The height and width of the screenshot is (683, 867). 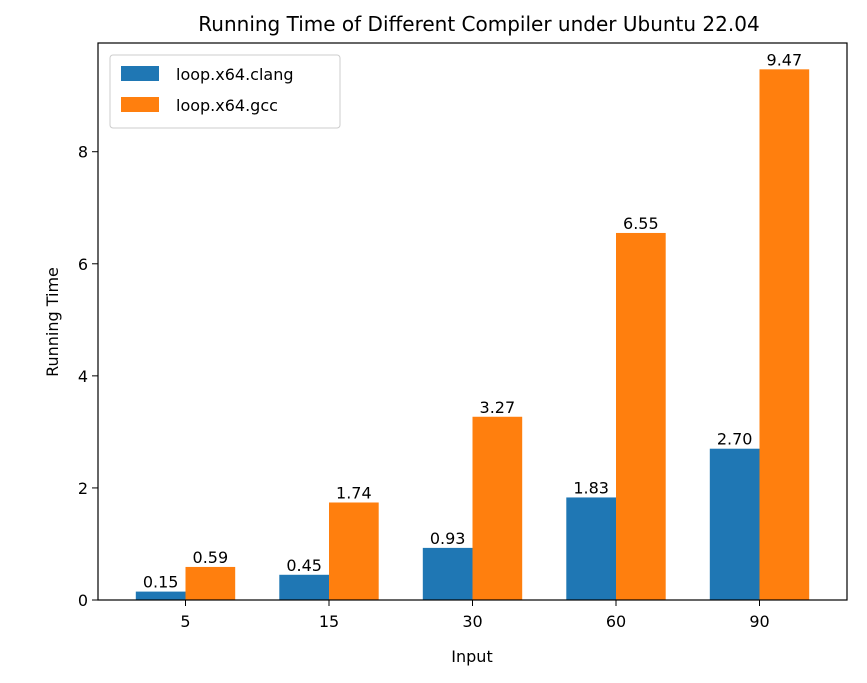 I want to click on y-tick-label: 6, so click(x=83, y=264).